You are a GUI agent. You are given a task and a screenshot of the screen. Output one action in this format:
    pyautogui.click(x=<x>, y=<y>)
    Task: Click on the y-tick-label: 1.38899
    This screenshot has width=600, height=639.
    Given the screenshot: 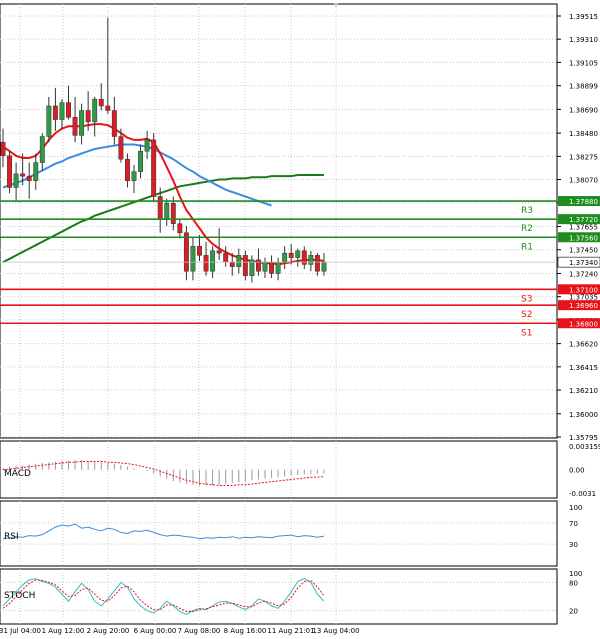 What is the action you would take?
    pyautogui.click(x=583, y=87)
    